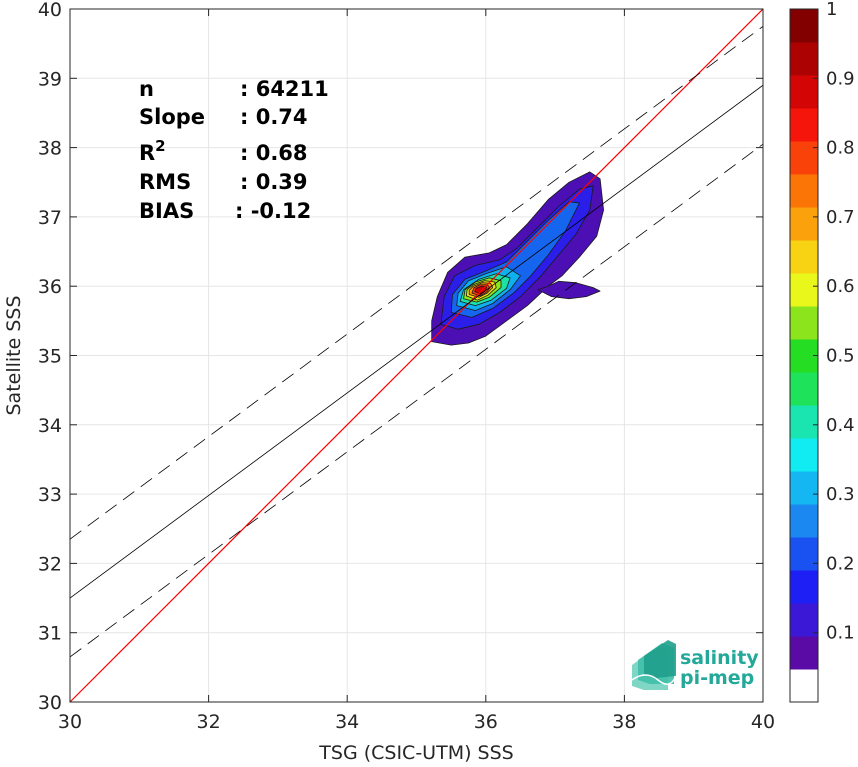 Image resolution: width=858 pixels, height=767 pixels. What do you see at coordinates (840, 425) in the screenshot?
I see `colorbar-tick-label: 0.4` at bounding box center [840, 425].